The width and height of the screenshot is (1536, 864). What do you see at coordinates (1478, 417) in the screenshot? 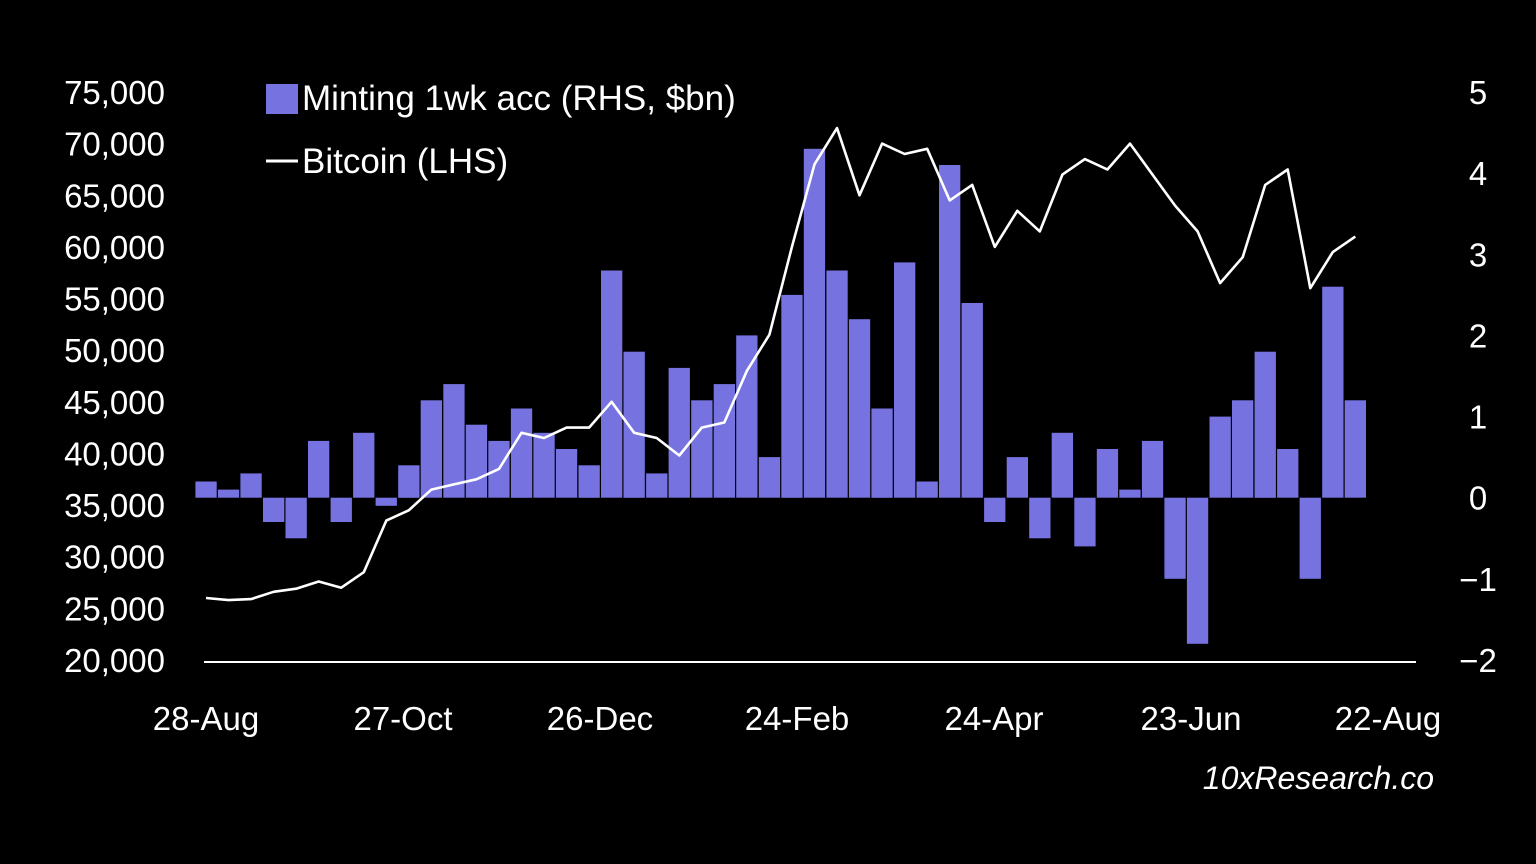
I see `y-right-tick-label: 1` at bounding box center [1478, 417].